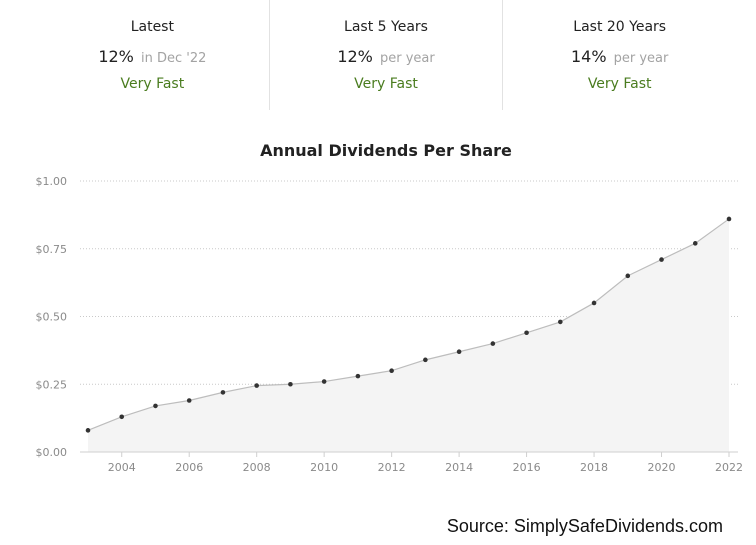 This screenshot has width=756, height=545. Describe the element at coordinates (392, 467) in the screenshot. I see `x-tick-label: 2012` at that location.